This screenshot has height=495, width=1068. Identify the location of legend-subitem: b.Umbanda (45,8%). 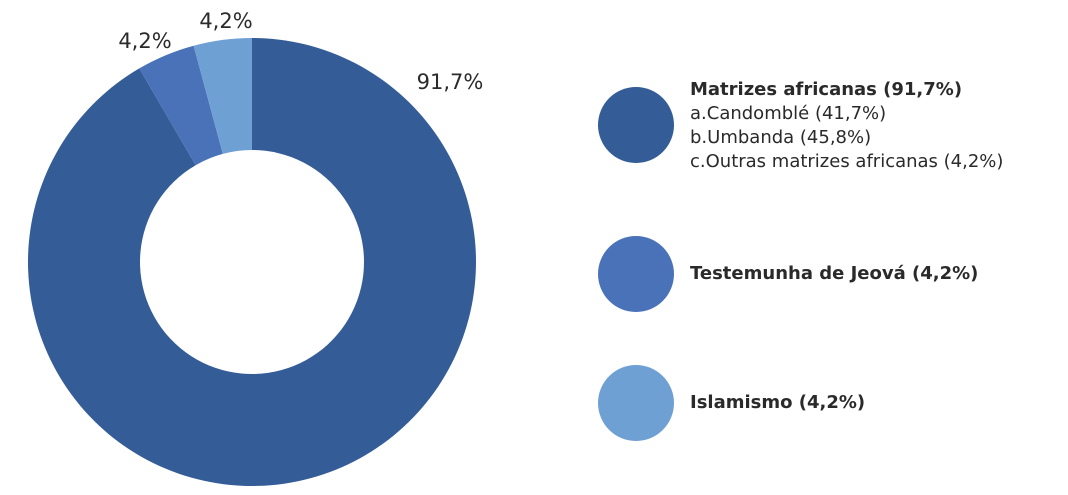
(780, 137).